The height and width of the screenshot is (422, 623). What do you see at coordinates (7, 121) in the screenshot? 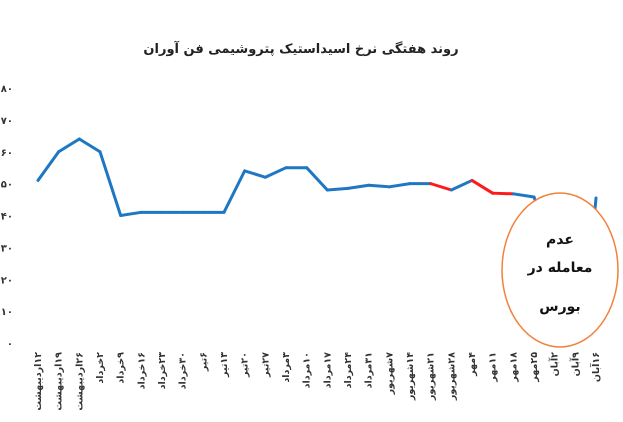
I see `y-tick-label: ۷۰` at bounding box center [7, 121].